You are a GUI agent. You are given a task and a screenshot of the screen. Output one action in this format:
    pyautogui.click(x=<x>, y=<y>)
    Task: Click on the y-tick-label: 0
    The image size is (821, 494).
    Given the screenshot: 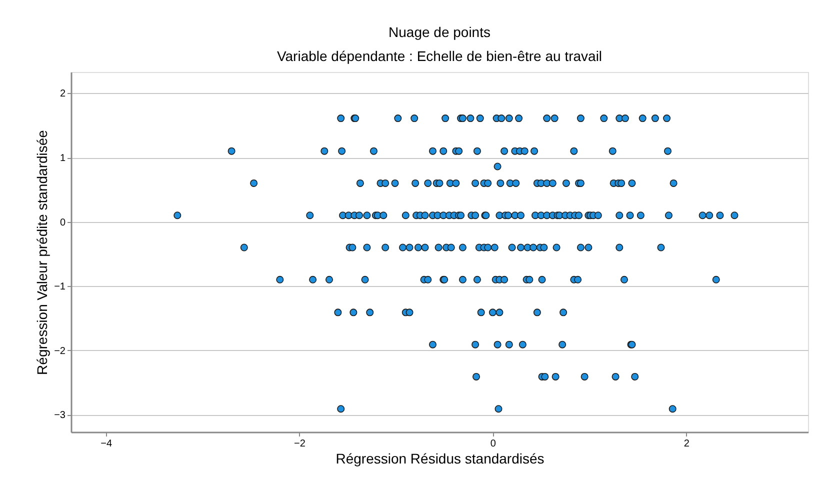 What is the action you would take?
    pyautogui.click(x=63, y=222)
    